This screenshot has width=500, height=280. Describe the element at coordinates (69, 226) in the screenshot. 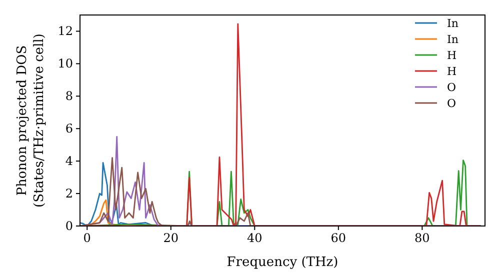

I see `y-tick-label: 0` at that location.